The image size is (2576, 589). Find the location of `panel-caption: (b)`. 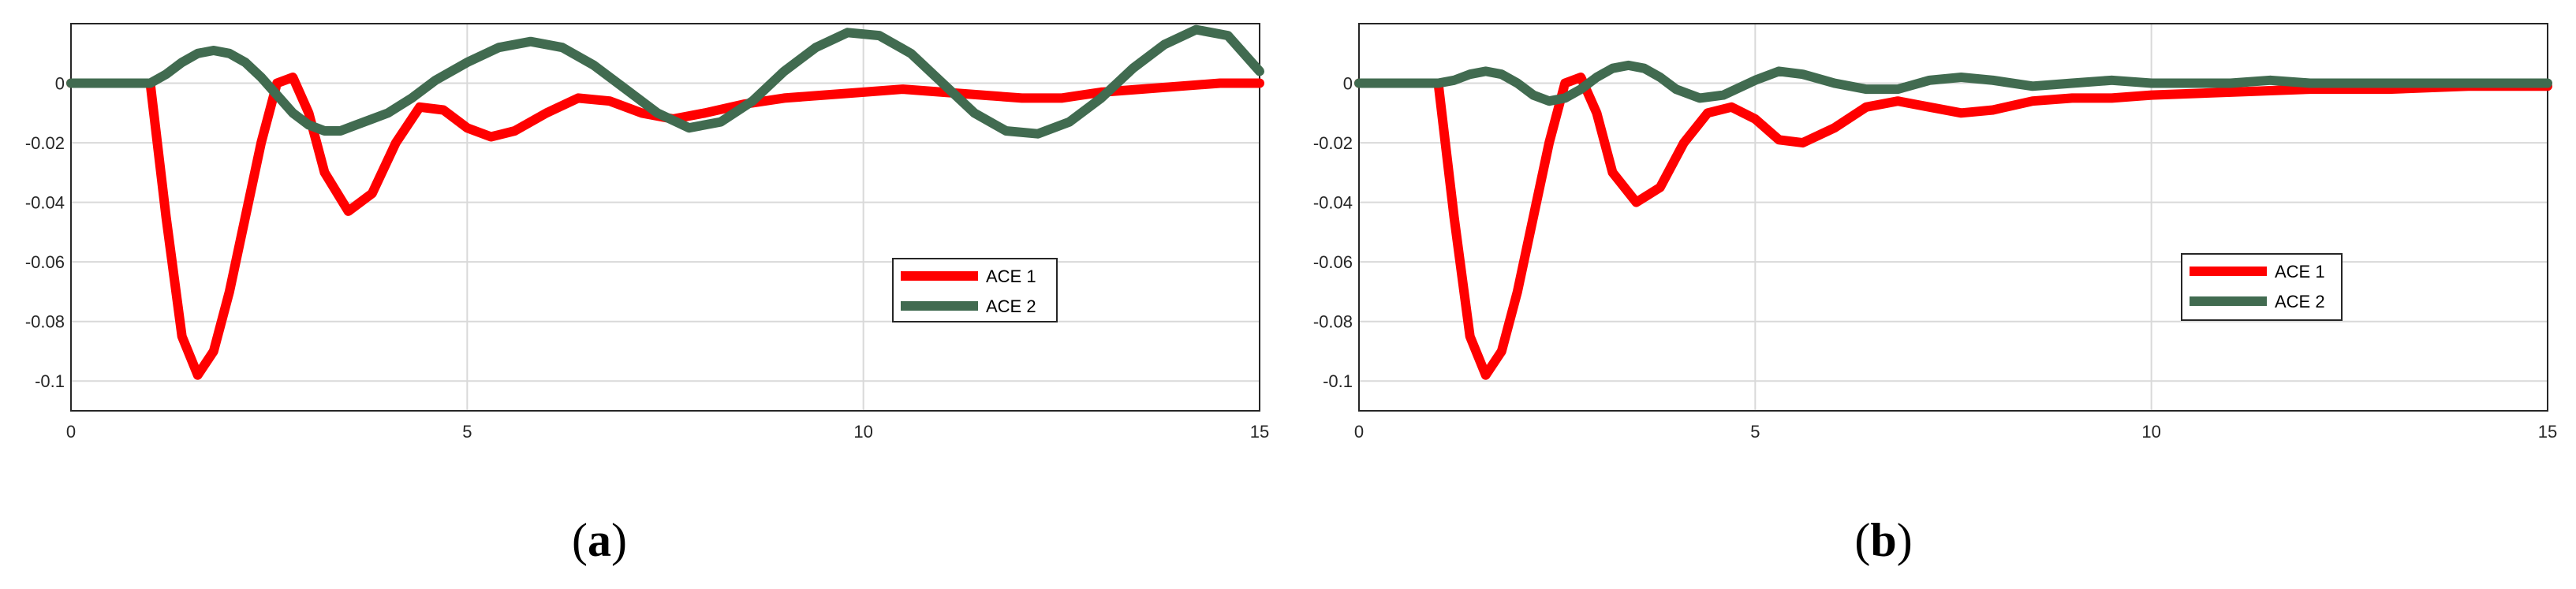

panel-caption: (b) is located at coordinates (1883, 540).